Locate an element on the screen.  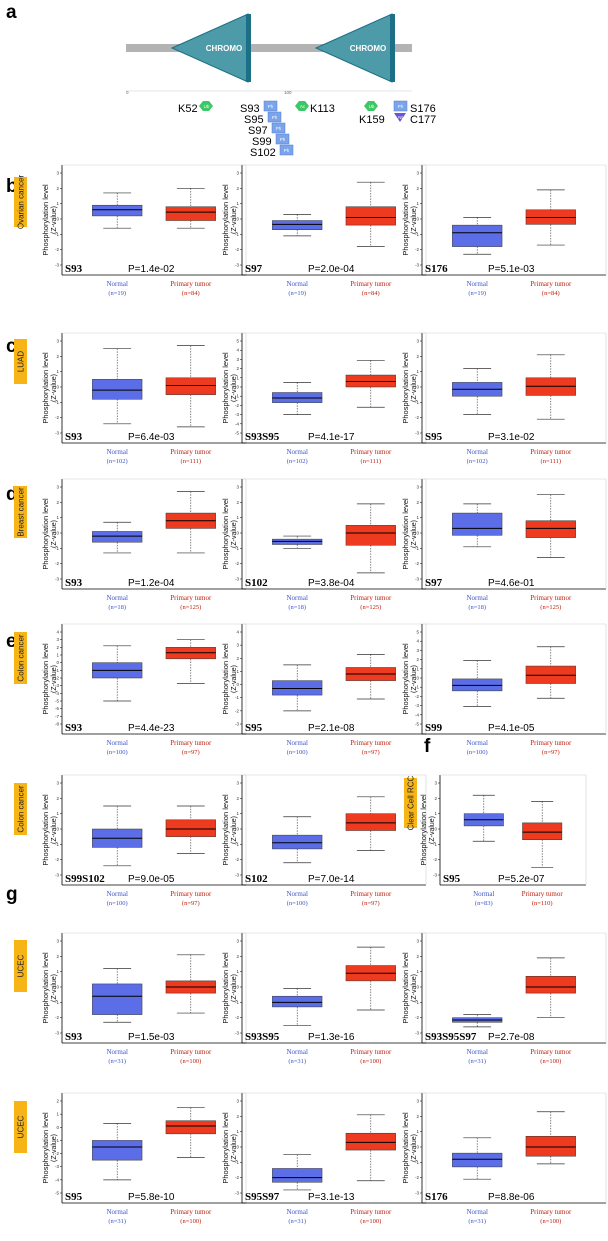
tumor-n-label: (n=97) is located at coordinates (191, 752).